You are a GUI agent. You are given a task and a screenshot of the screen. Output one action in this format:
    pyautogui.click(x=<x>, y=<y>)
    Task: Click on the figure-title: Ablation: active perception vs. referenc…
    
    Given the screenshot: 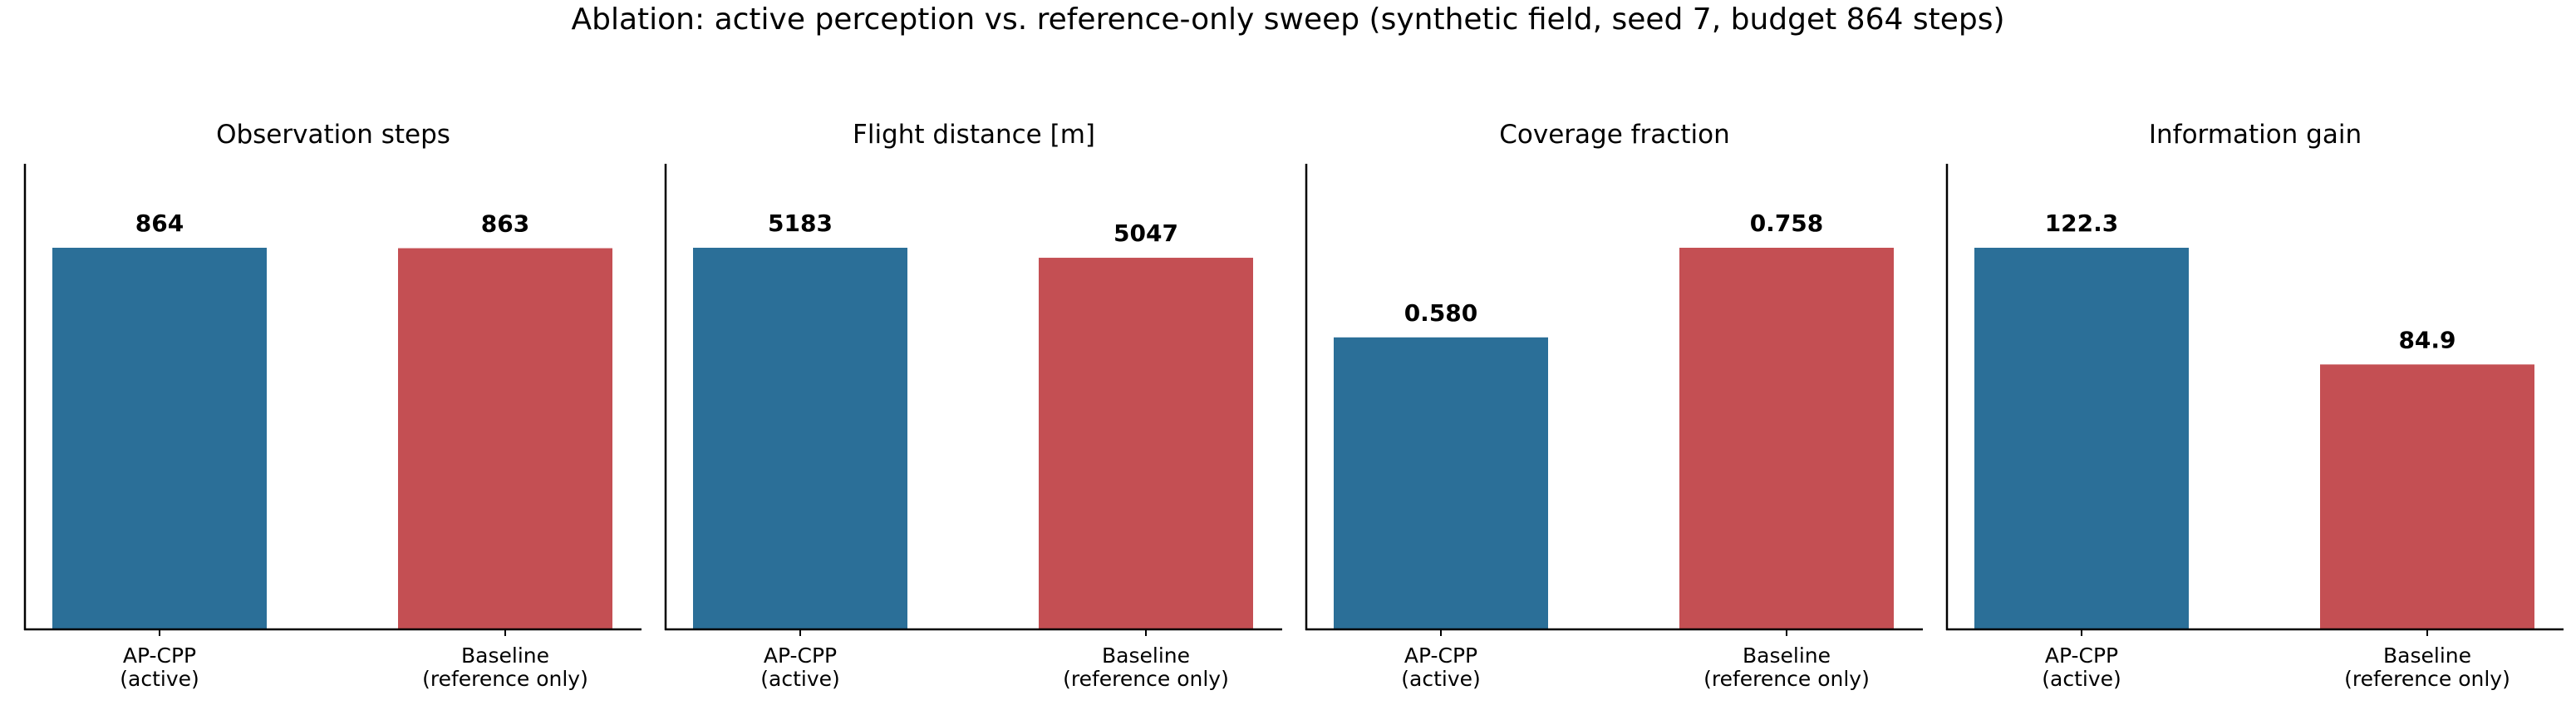 What is the action you would take?
    pyautogui.click(x=1289, y=19)
    